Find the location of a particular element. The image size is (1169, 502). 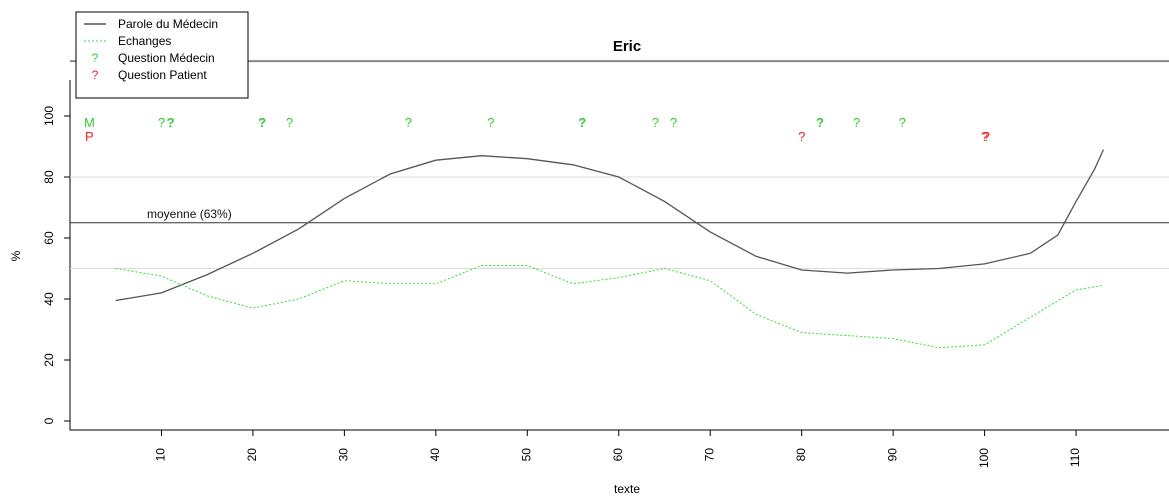

legend-label: Echanges is located at coordinates (144, 41).